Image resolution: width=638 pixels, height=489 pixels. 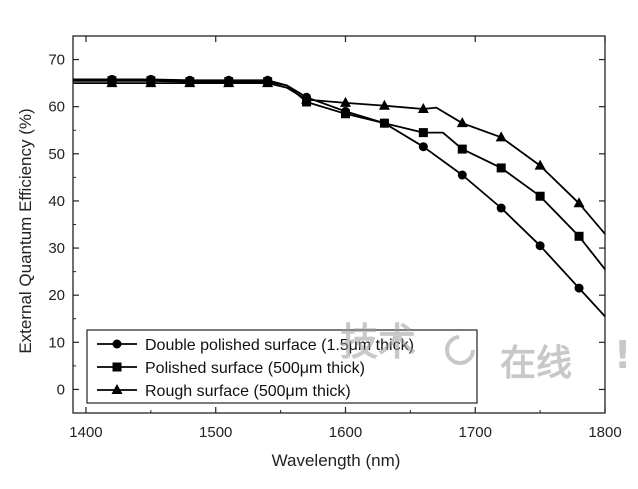 What do you see at coordinates (485, 352) in the screenshot?
I see `watermark: 技术 在线 !` at bounding box center [485, 352].